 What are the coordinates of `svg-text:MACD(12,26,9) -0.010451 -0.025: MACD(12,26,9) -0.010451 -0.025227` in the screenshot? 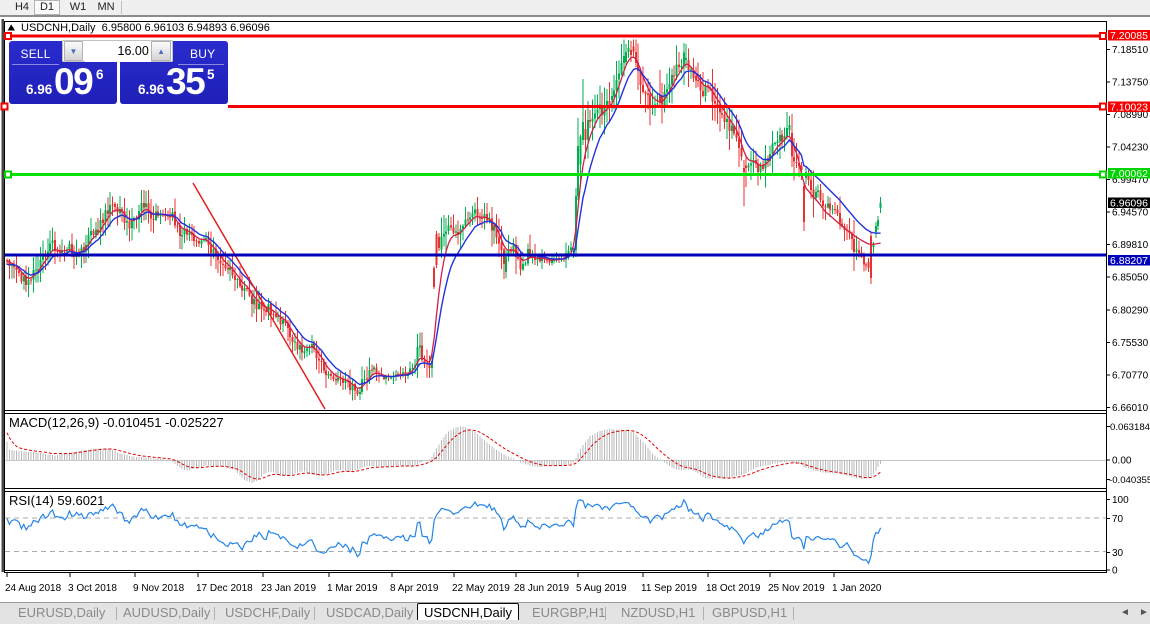 It's located at (116, 422).